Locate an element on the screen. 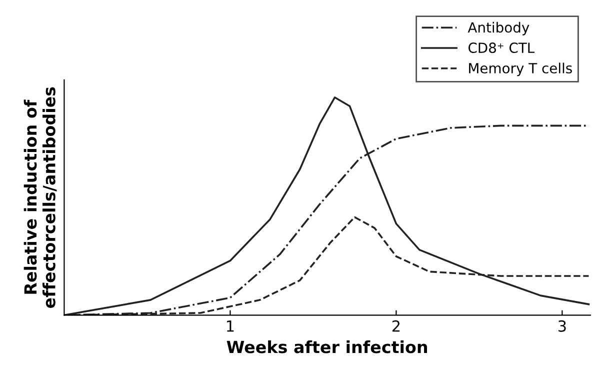  x-tick-label: 3 is located at coordinates (562, 326).